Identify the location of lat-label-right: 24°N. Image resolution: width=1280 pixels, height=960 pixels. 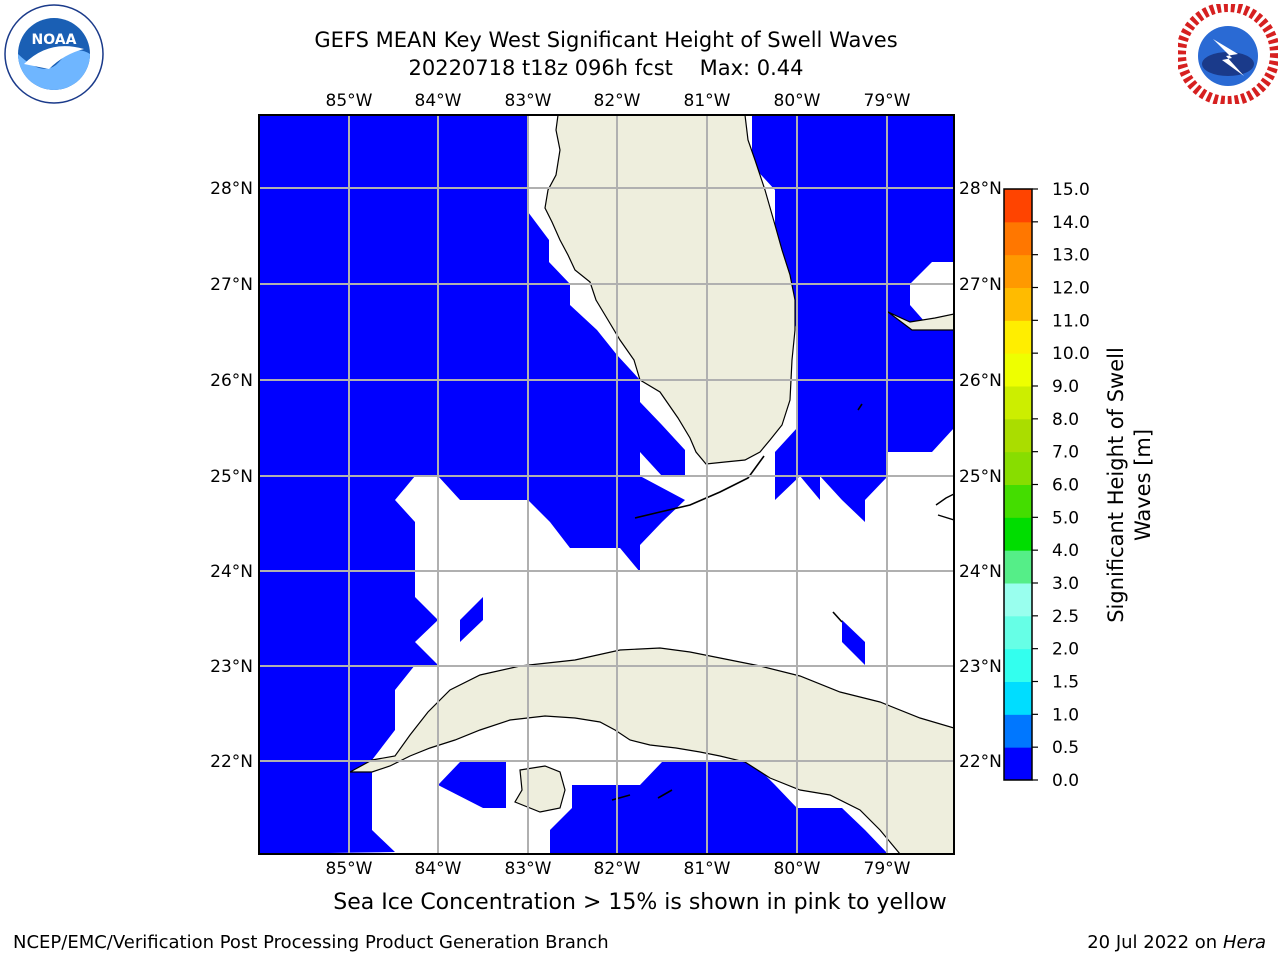
(980, 572).